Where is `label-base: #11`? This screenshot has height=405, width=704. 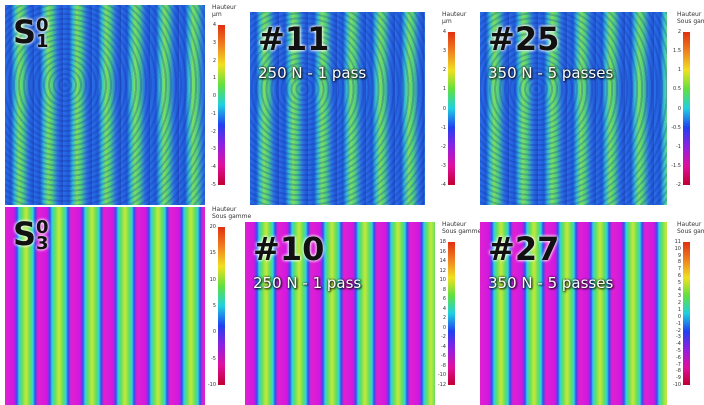
label-base: #11 is located at coordinates (294, 39).